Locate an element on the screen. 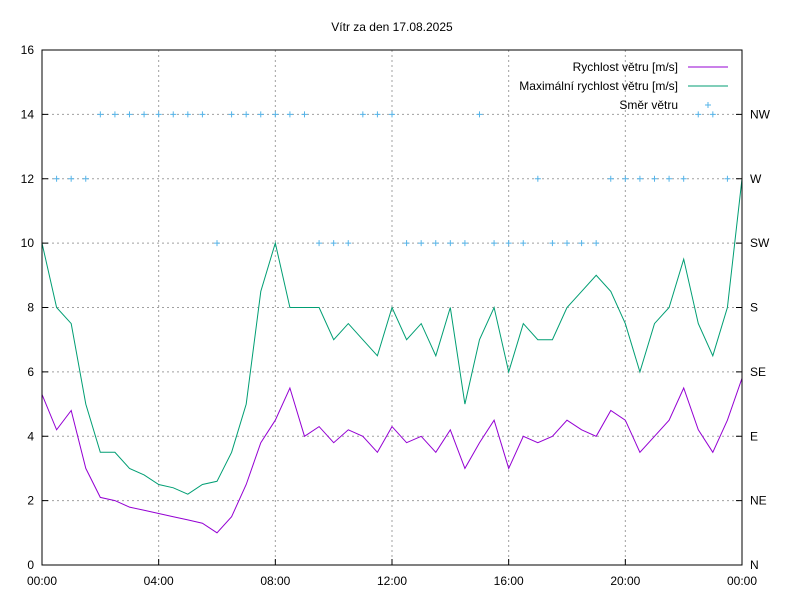 Image resolution: width=800 pixels, height=600 pixels. legend-entry: Směr větru is located at coordinates (665, 105).